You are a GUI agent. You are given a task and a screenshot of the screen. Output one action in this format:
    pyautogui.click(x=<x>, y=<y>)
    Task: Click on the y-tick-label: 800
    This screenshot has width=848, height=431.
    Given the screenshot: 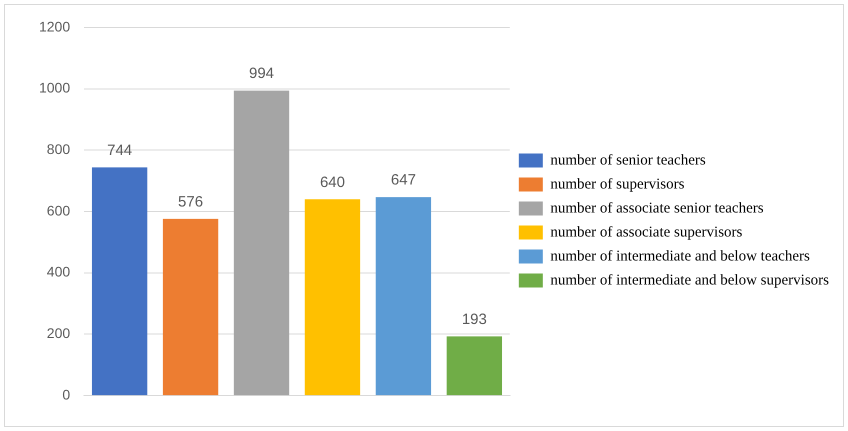 What is the action you would take?
    pyautogui.click(x=58, y=148)
    